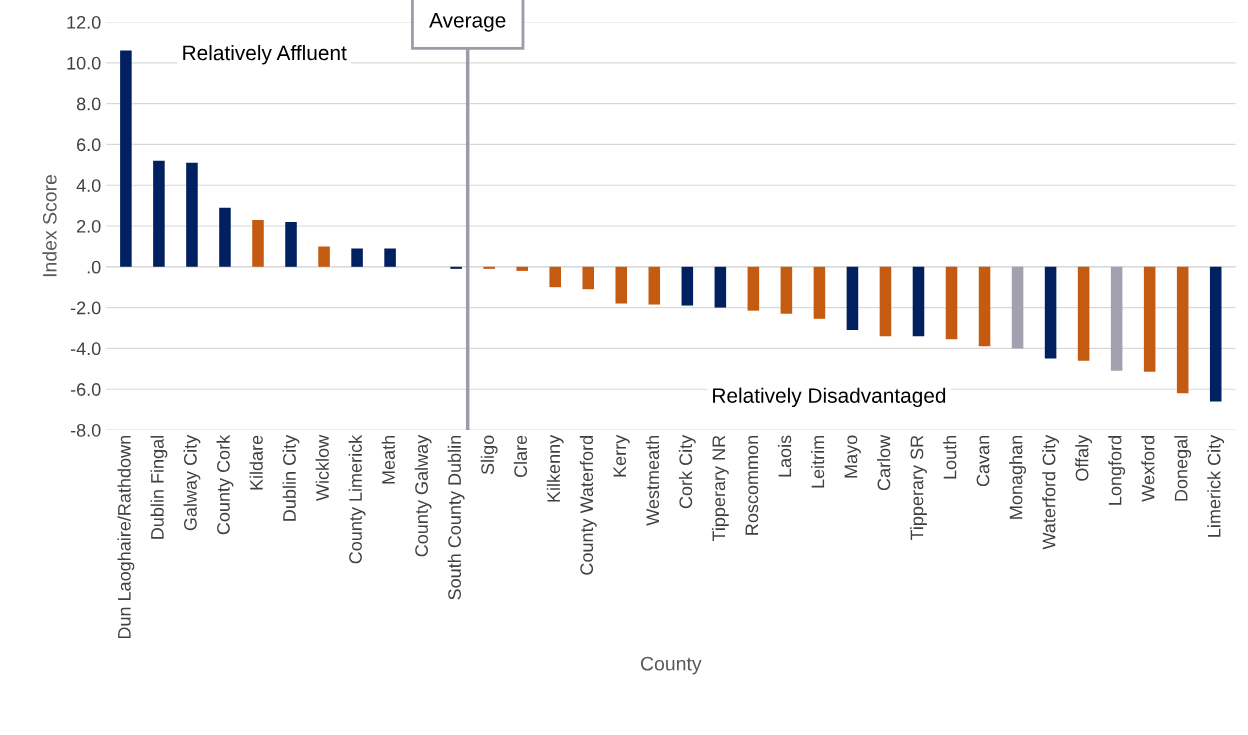 This screenshot has width=1248, height=735. I want to click on x-tick-label: Tipperary NR, so click(720, 488).